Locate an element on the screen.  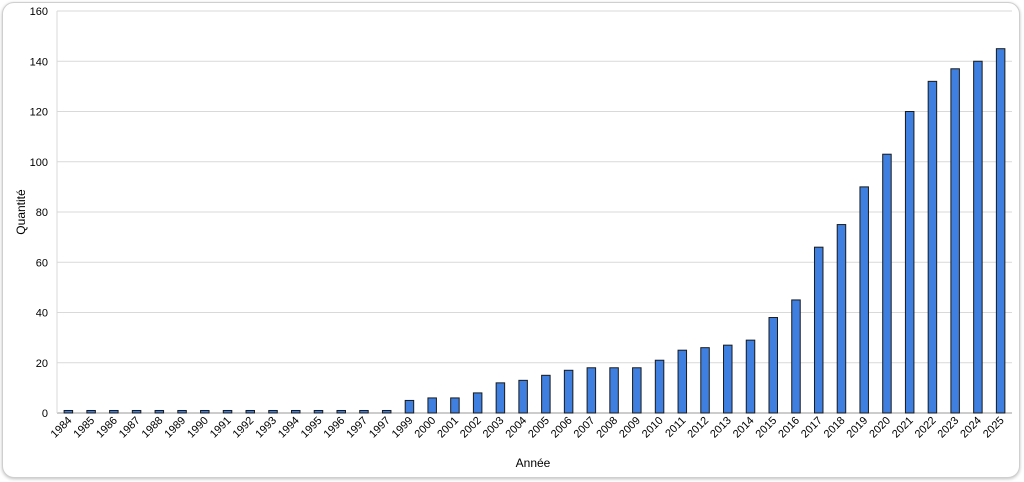
y-tick-label: 40 is located at coordinates (42, 314).